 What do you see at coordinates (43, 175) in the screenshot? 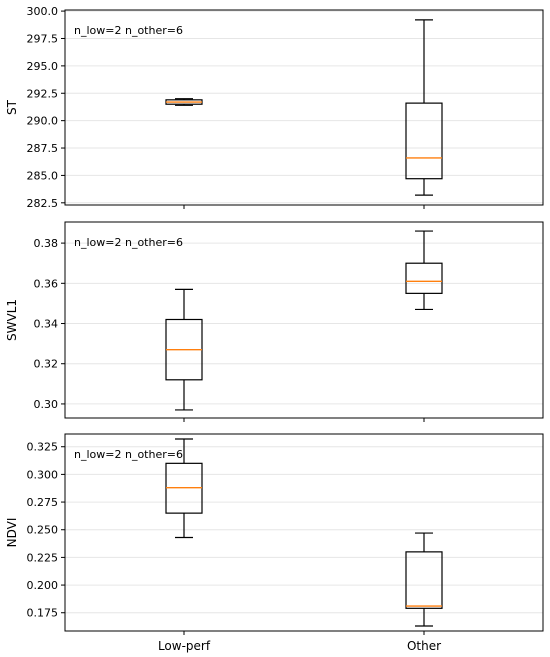
I see `y-tick-label: 285.0` at bounding box center [43, 175].